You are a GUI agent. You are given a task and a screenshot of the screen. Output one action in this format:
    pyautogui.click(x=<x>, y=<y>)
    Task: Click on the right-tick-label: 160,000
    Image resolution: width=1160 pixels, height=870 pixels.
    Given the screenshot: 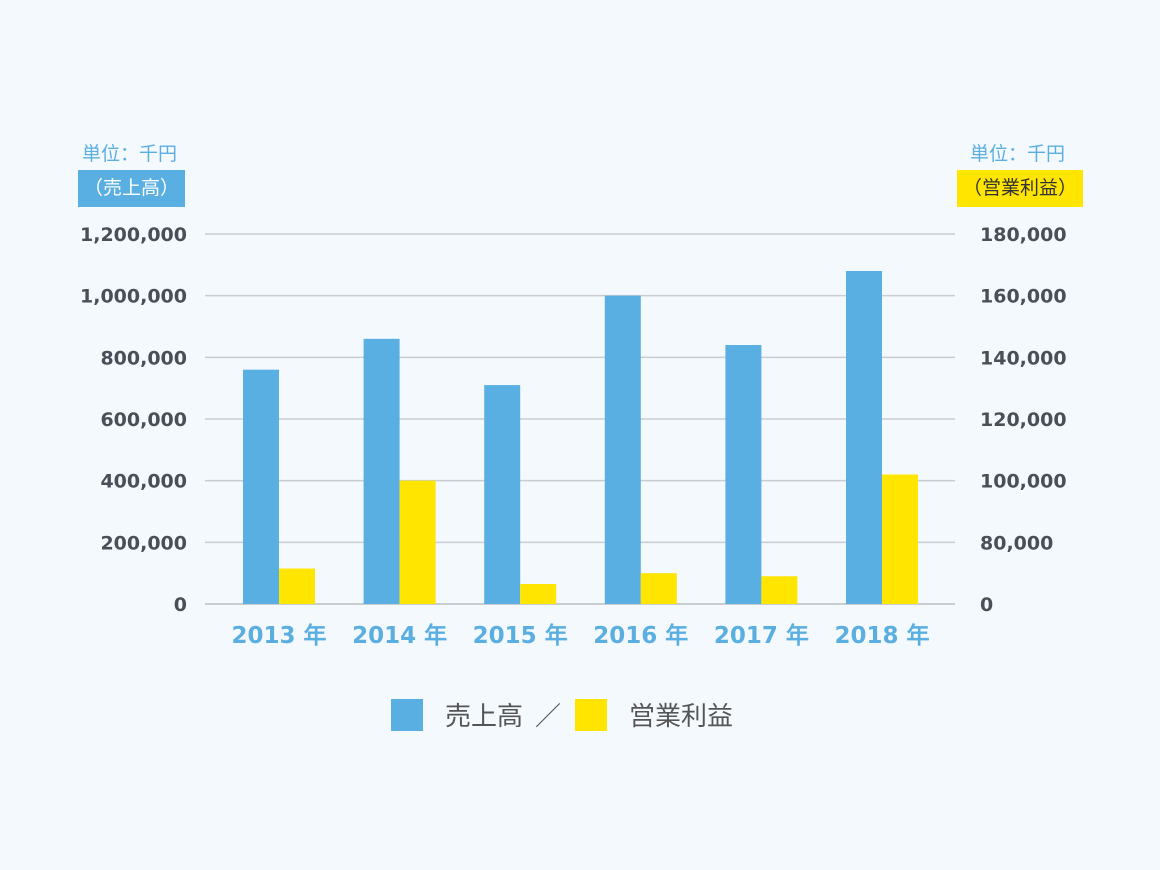 What is the action you would take?
    pyautogui.click(x=1023, y=297)
    